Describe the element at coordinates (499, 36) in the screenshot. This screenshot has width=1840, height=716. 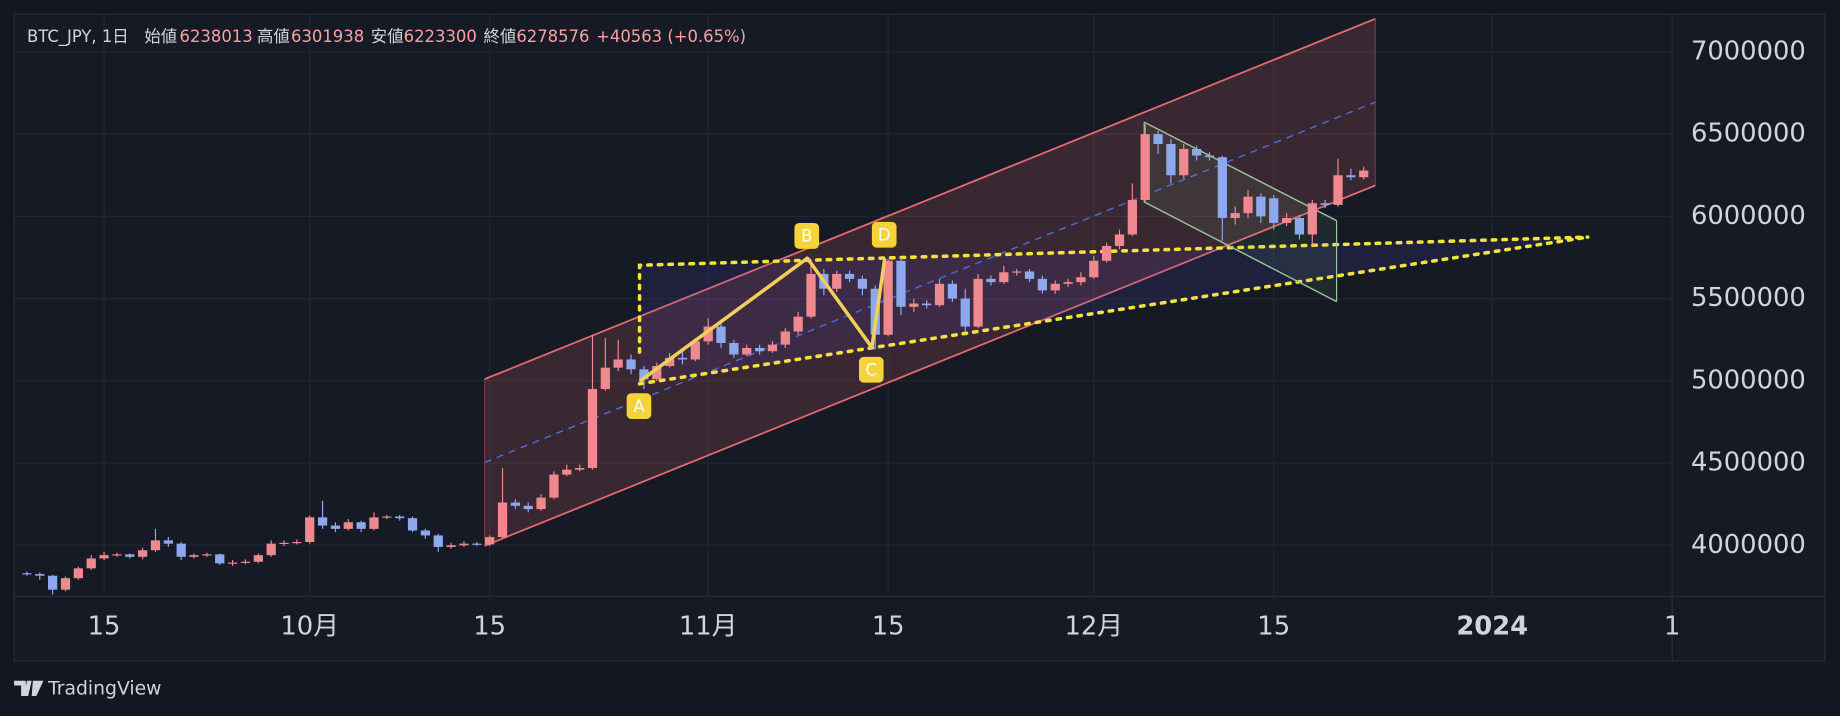
I see `close-label: 終値` at that location.